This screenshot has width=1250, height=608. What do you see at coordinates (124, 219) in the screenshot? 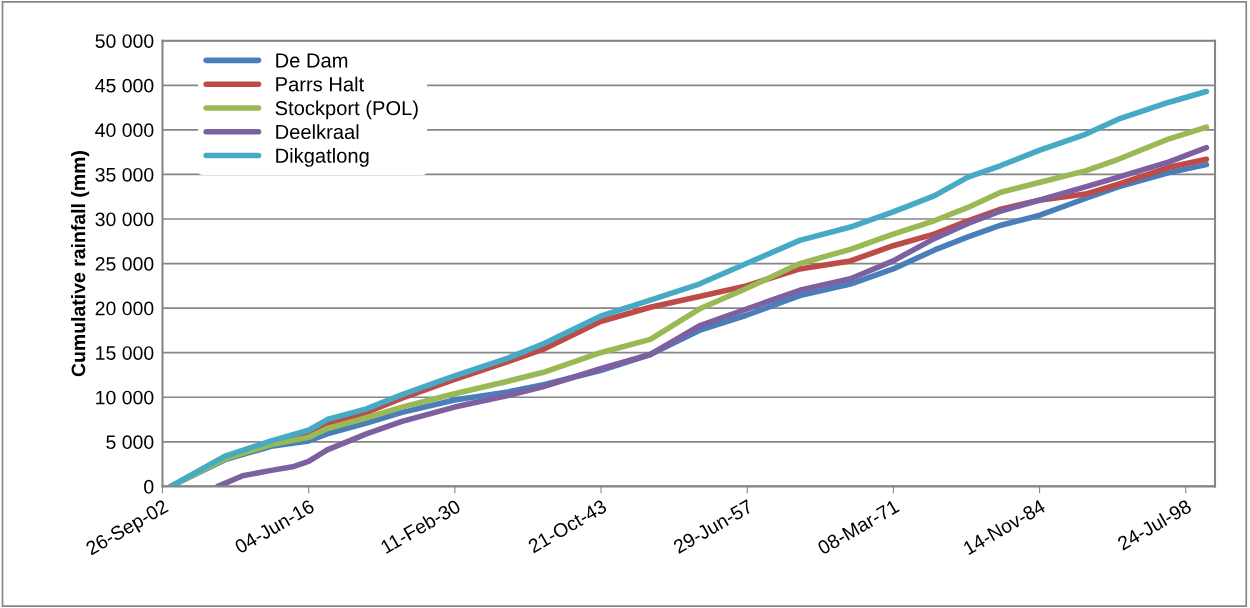
I see `y-tick-label: 30 000` at bounding box center [124, 219].